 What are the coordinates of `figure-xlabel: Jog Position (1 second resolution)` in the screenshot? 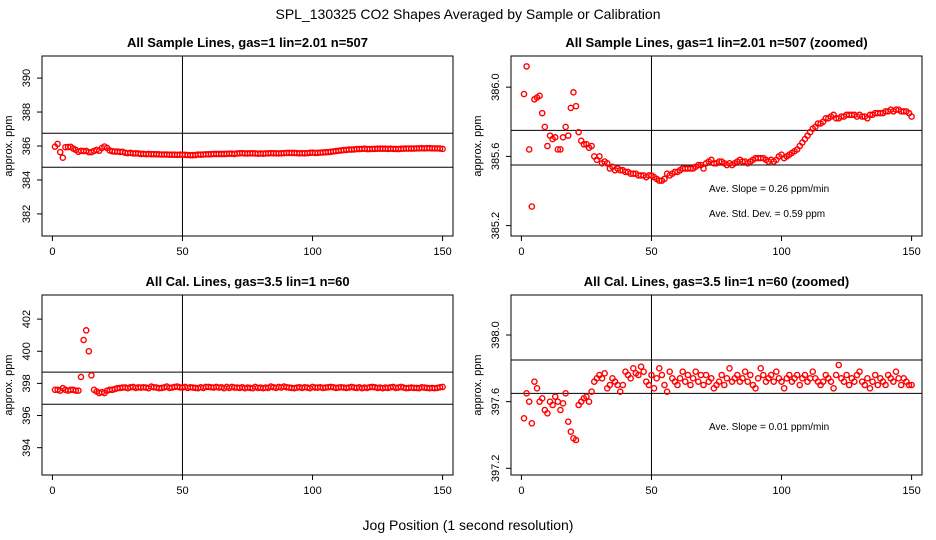 It's located at (468, 525).